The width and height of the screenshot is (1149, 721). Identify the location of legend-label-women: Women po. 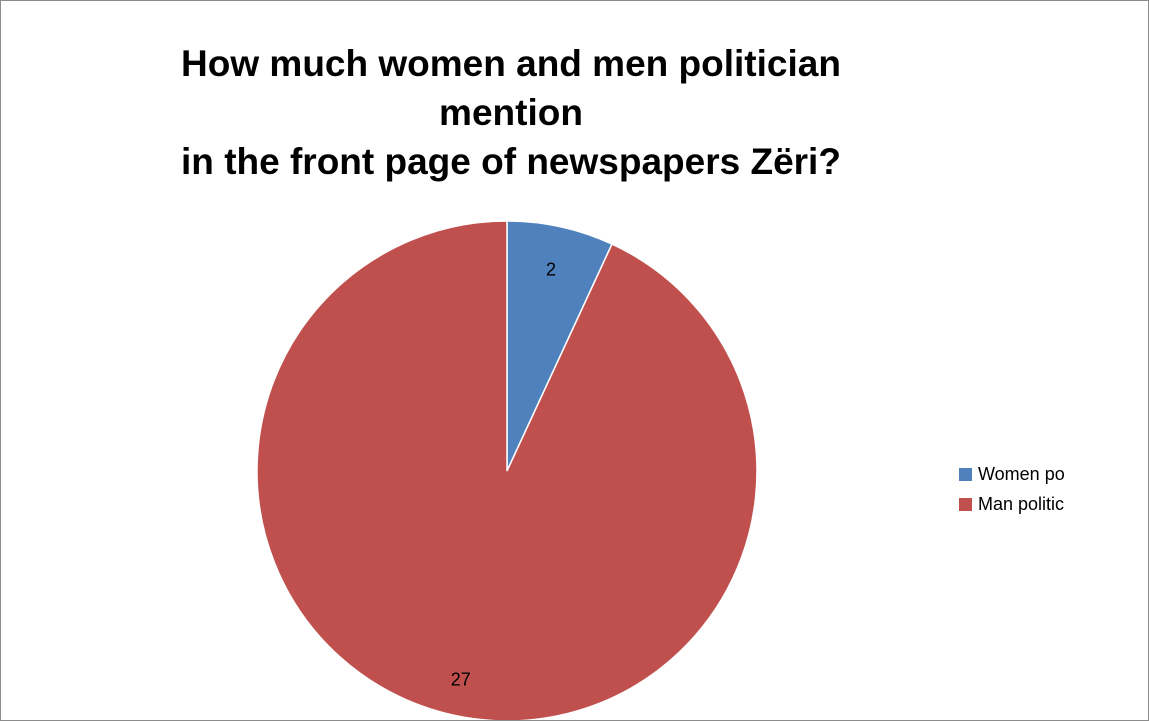
(1021, 474).